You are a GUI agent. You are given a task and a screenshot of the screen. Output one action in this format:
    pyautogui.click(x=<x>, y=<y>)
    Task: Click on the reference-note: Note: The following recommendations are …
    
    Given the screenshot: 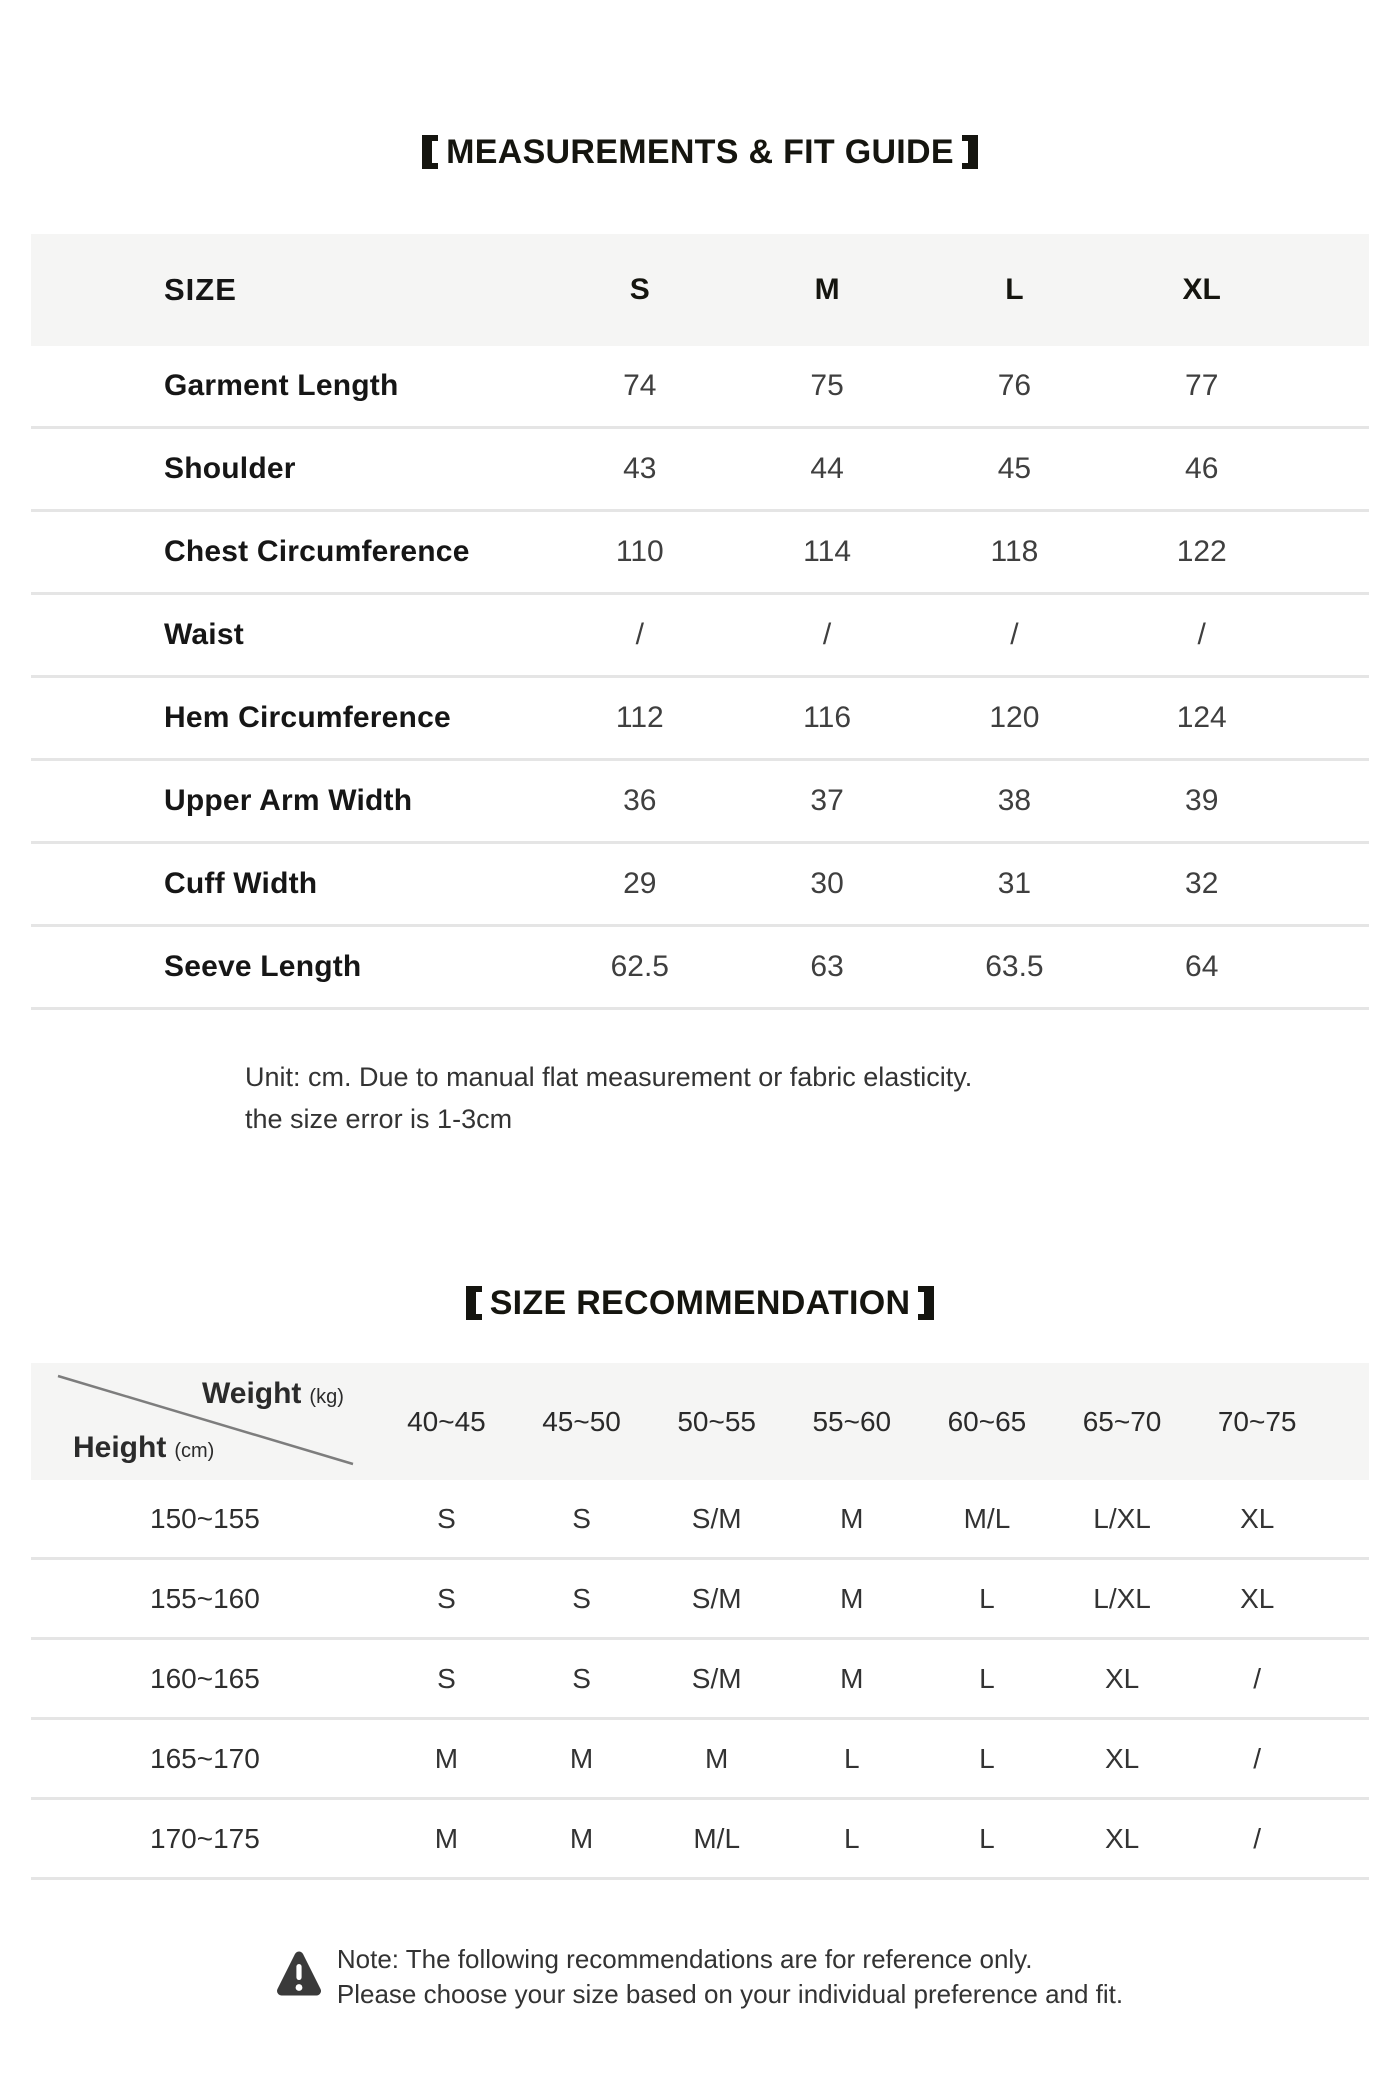 What is the action you would take?
    pyautogui.click(x=700, y=1977)
    